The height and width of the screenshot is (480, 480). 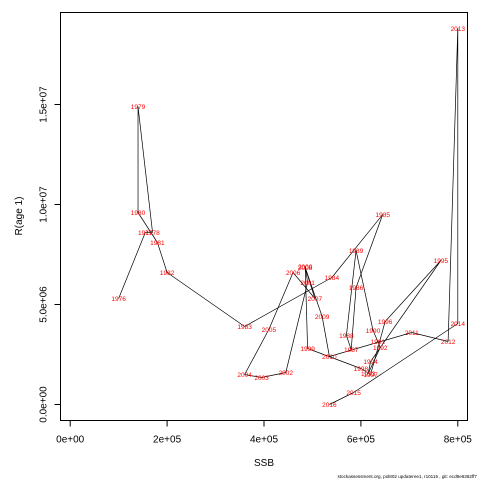 I want to click on point-label-2004: 2004, so click(x=244, y=375).